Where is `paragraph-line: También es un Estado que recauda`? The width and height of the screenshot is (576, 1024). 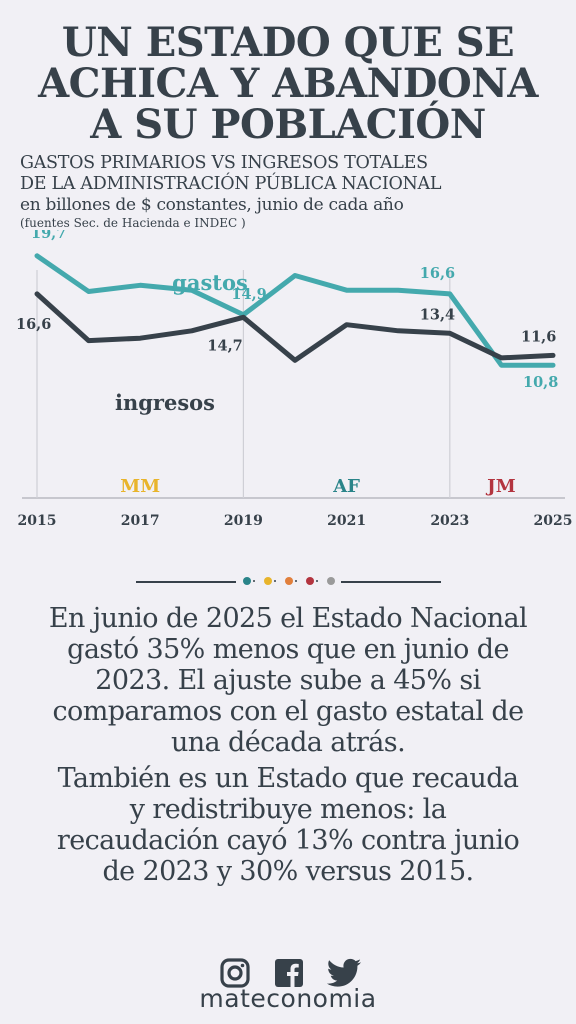
paragraph-line: También es un Estado que recauda is located at coordinates (288, 778).